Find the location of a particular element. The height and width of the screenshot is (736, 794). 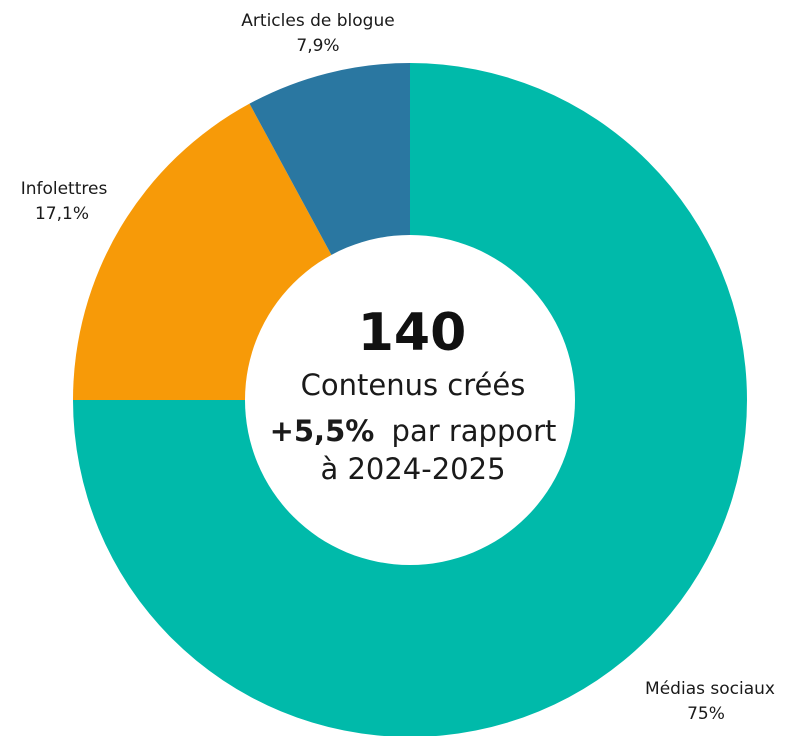

slice-value-medias-sociaux: 75% is located at coordinates (706, 714).